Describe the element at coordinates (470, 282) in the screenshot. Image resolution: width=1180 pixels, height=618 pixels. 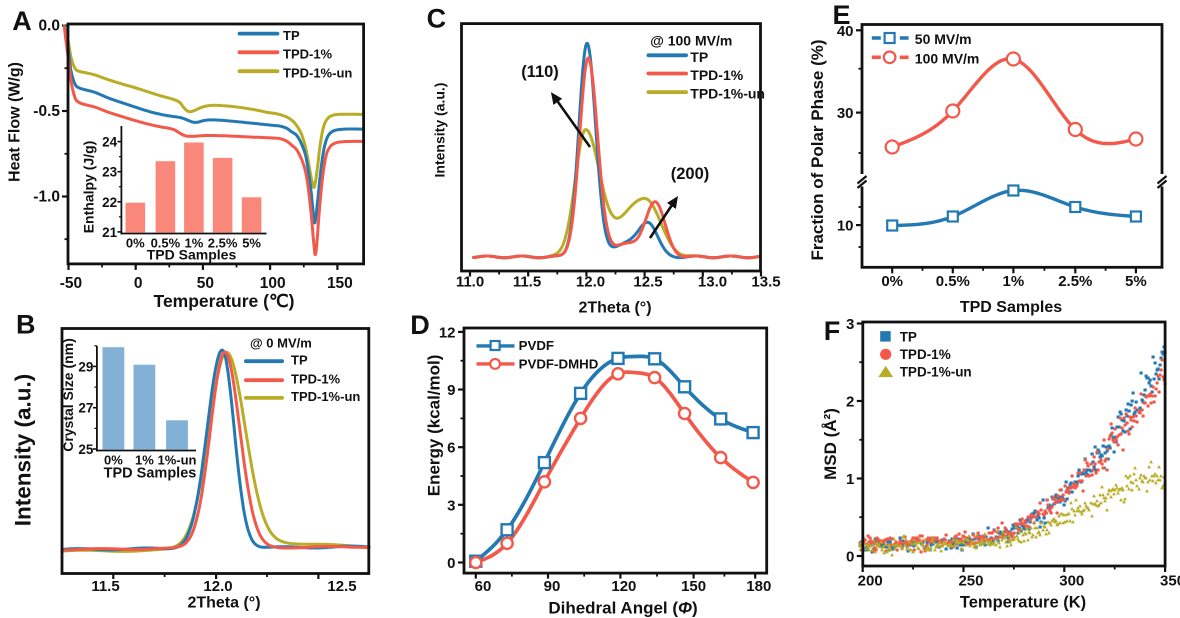
I see `svg-text: 11.0` at that location.